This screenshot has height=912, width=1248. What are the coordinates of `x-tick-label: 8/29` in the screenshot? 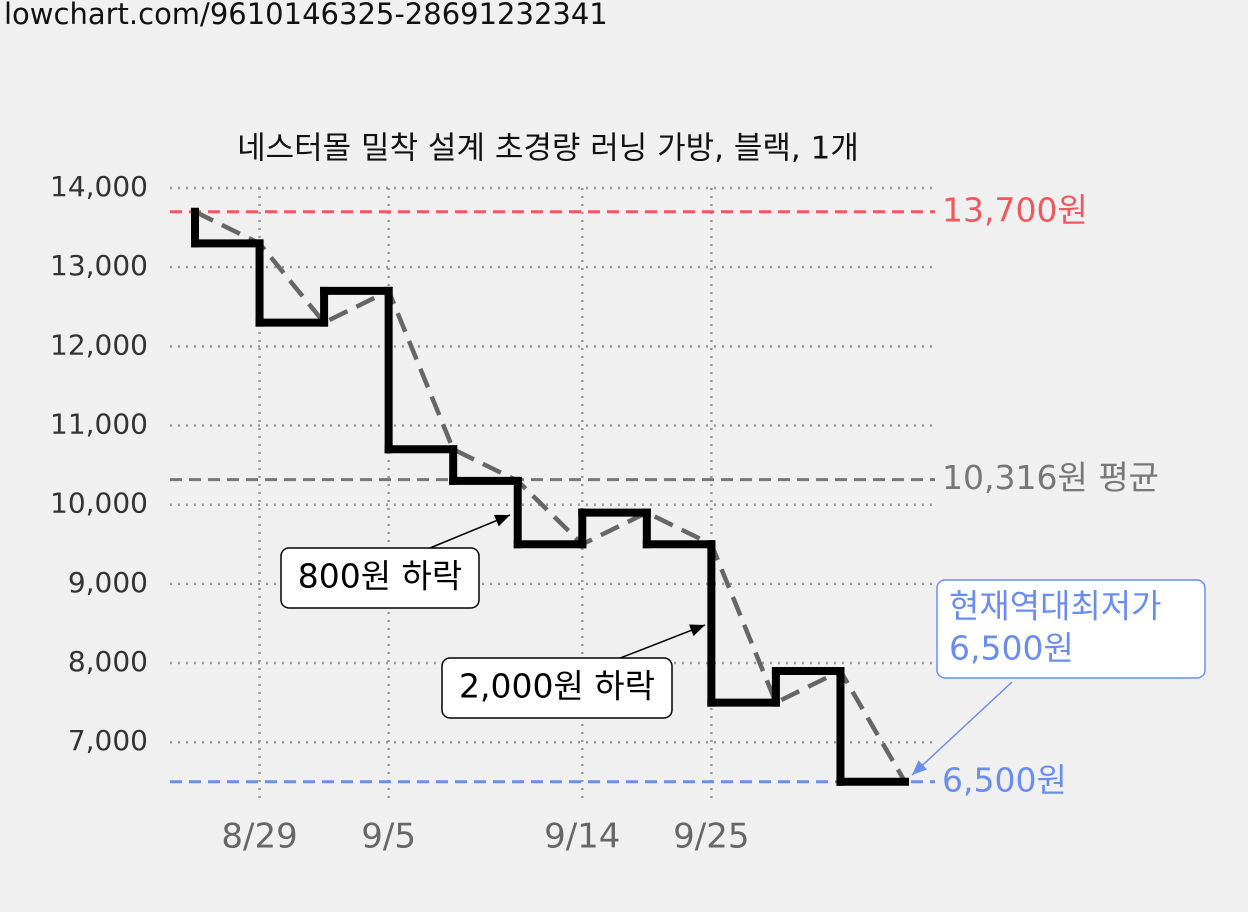 It's located at (259, 837).